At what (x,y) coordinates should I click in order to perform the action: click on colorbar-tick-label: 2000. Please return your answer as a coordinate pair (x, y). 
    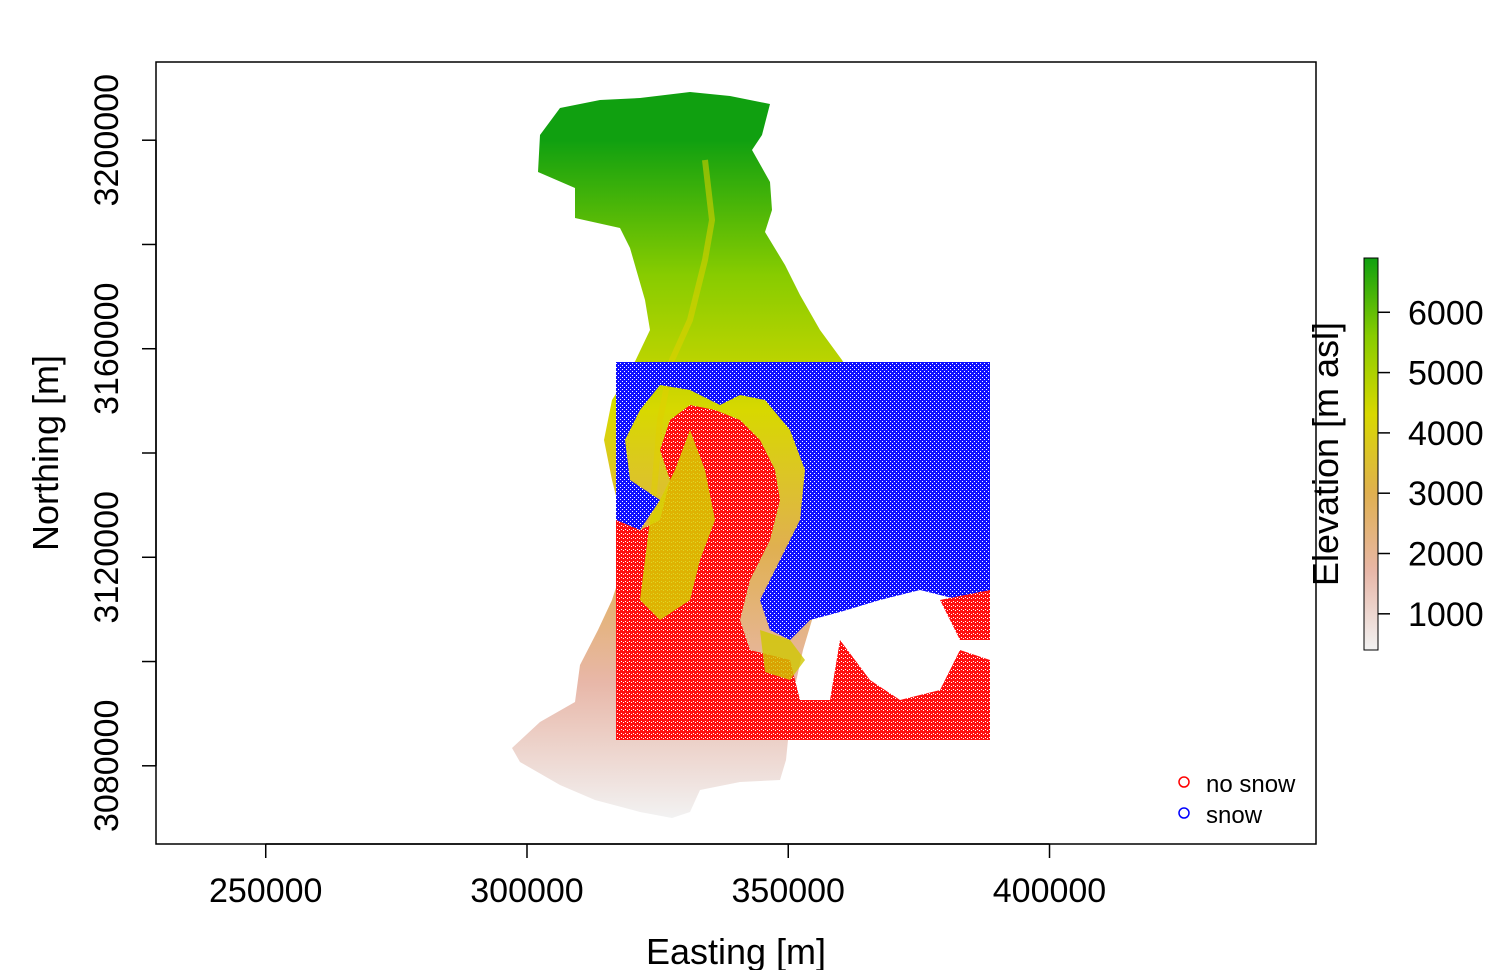
    Looking at the image, I should click on (1446, 555).